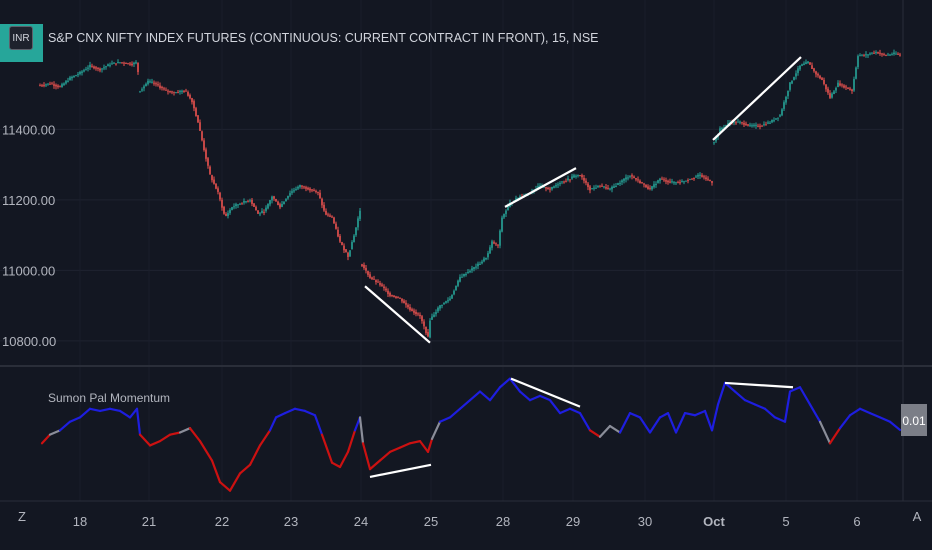 This screenshot has height=550, width=932. I want to click on price-tick-label: 11000.00, so click(28, 270).